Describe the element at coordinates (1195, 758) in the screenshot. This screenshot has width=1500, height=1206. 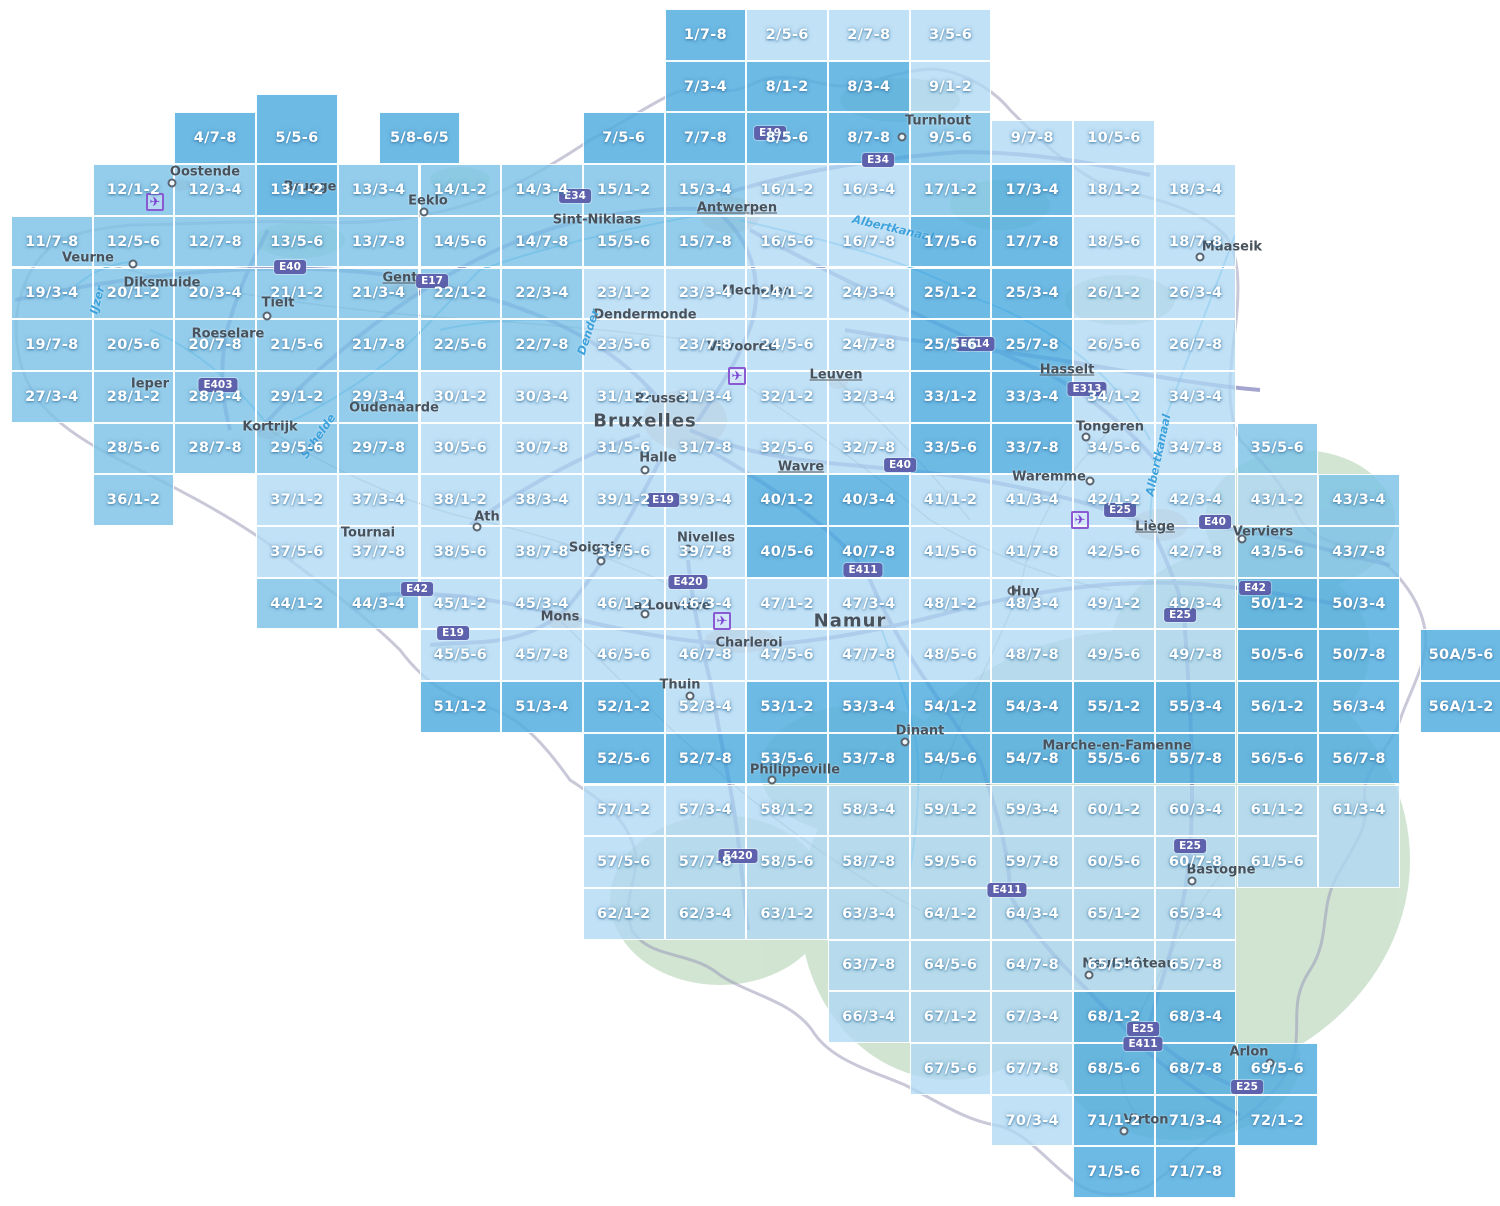
I see `map-tile-55/7-8` at that location.